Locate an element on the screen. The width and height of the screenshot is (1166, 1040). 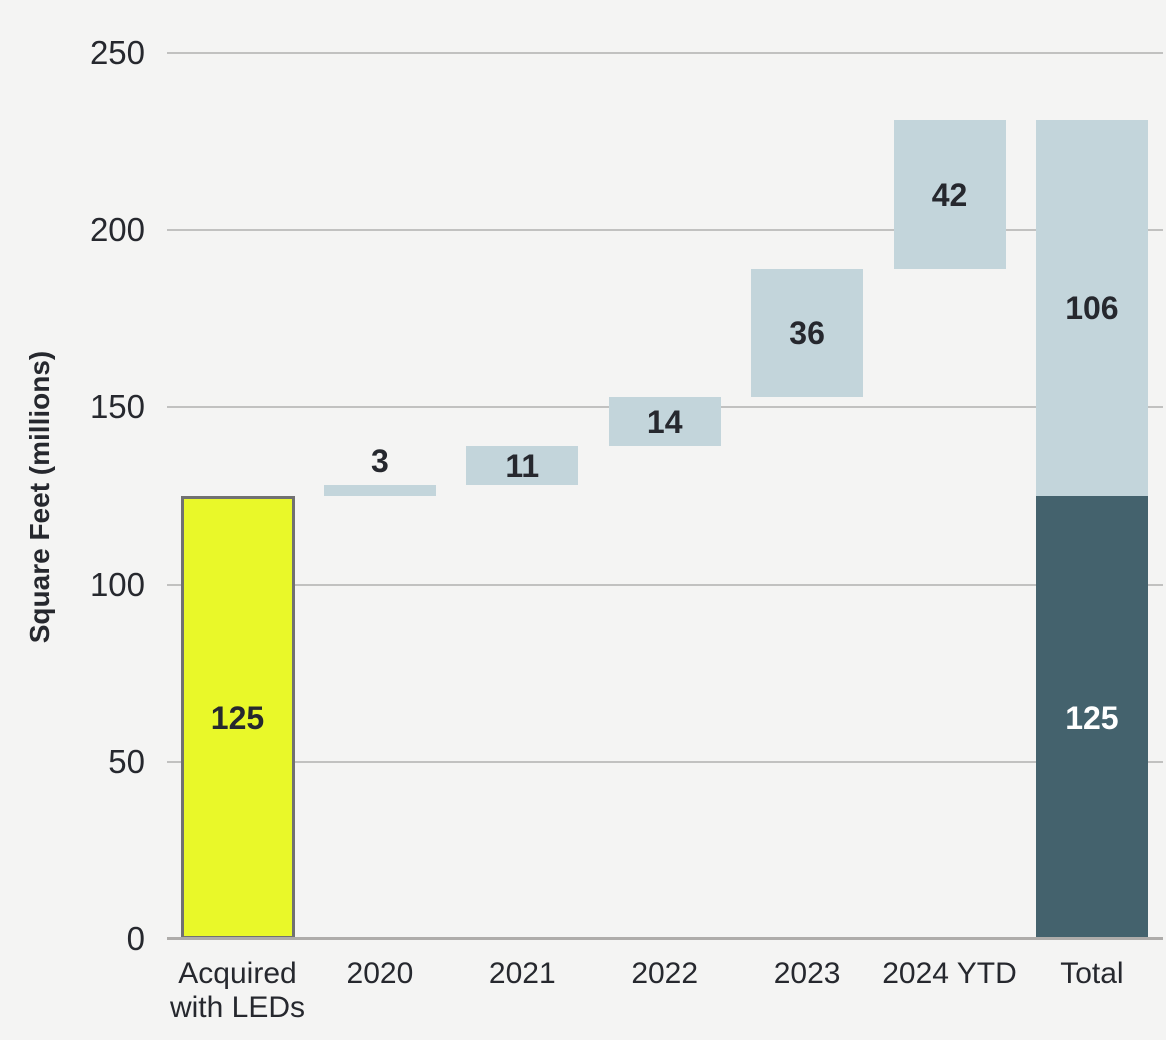
bar-value-label-2024-ytd-42: 42 is located at coordinates (949, 194).